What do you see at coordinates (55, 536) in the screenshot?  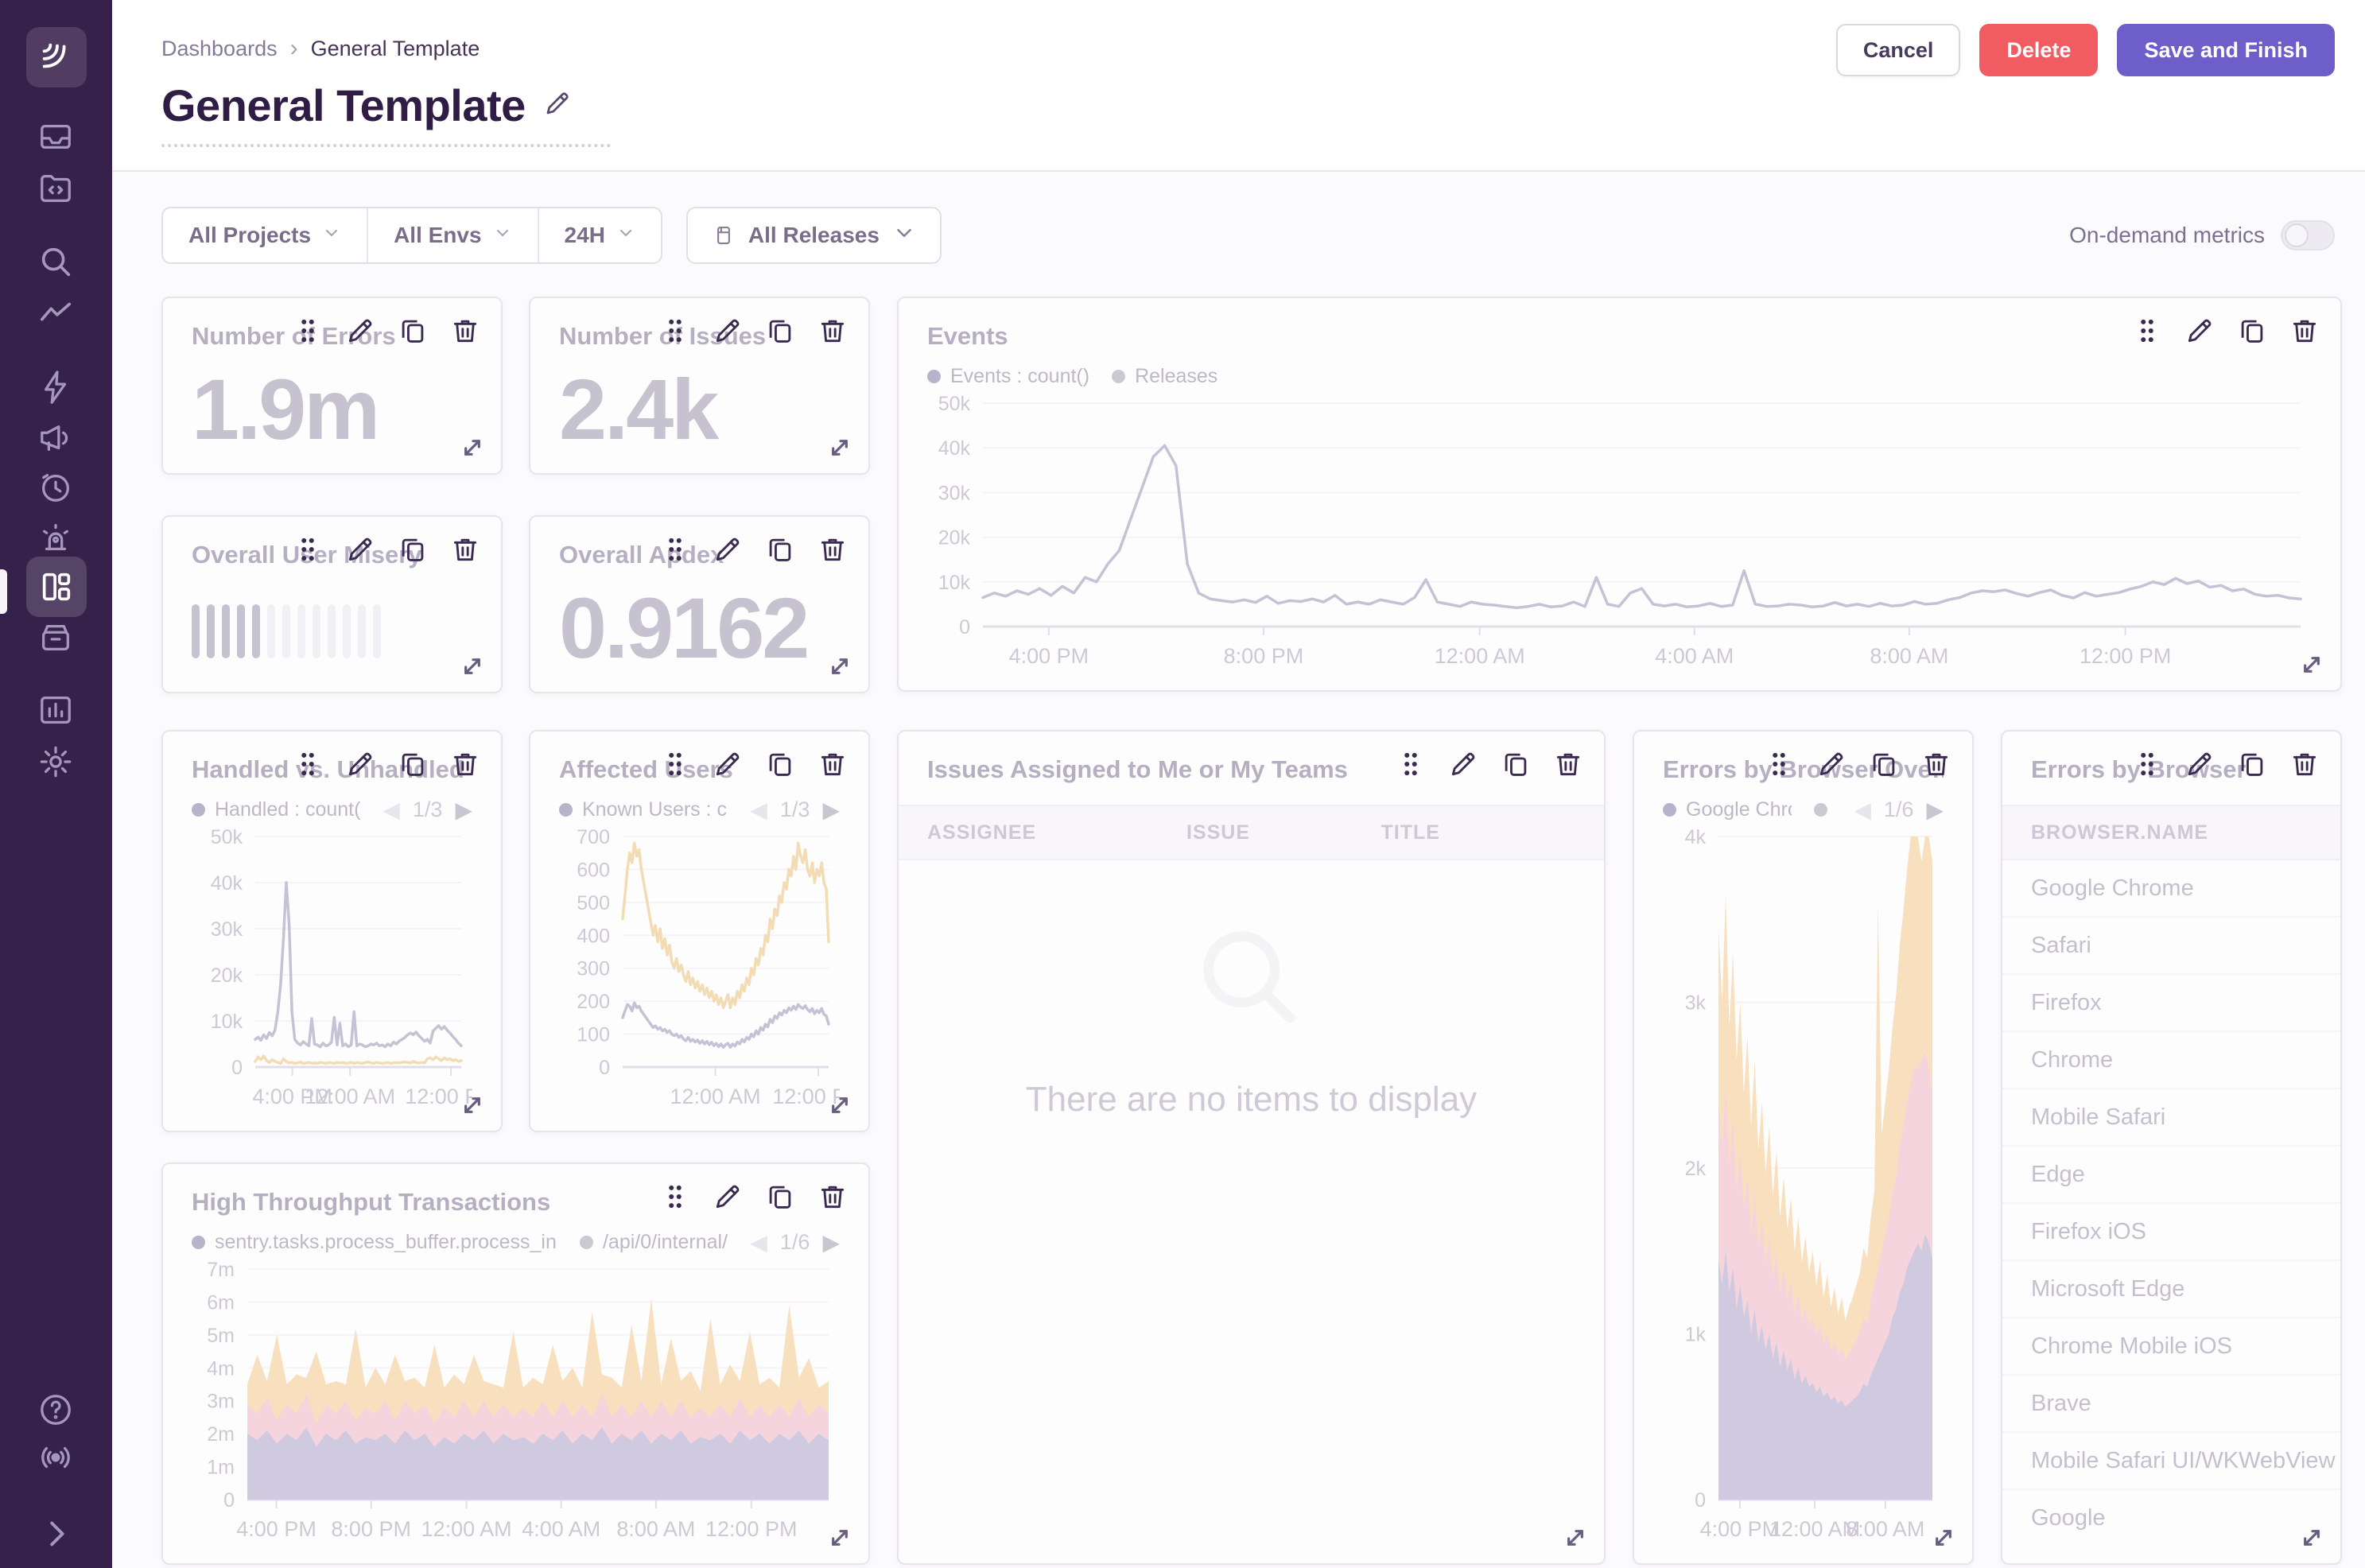 I see `sidebar-item-alerts` at bounding box center [55, 536].